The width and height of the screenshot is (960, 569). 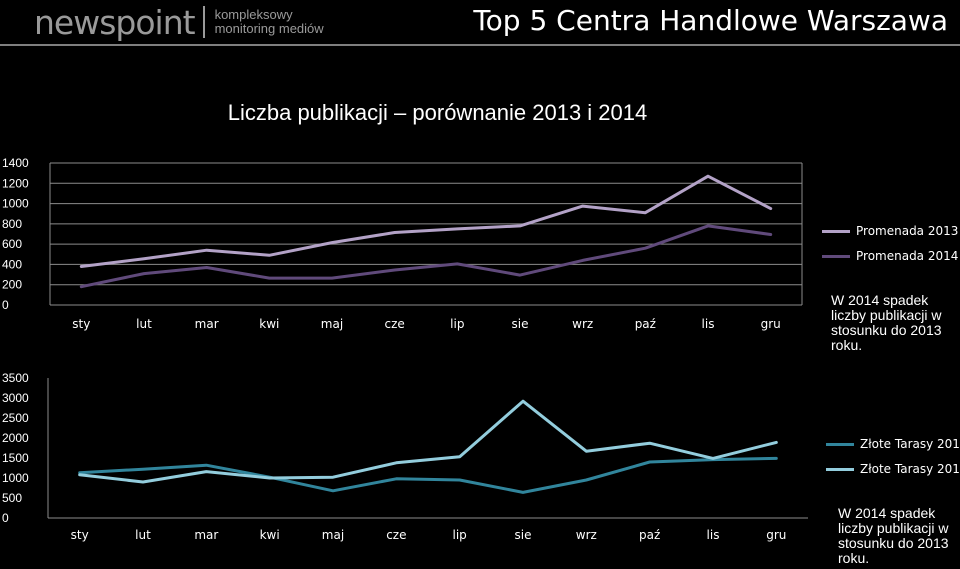 I want to click on legend-label-promenada-2014: Promenada 2014, so click(x=907, y=256).